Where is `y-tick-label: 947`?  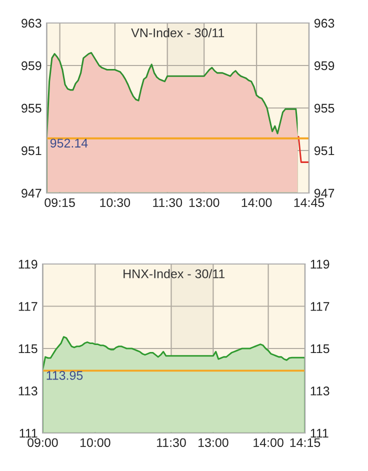 y-tick-label: 947 is located at coordinates (32, 193).